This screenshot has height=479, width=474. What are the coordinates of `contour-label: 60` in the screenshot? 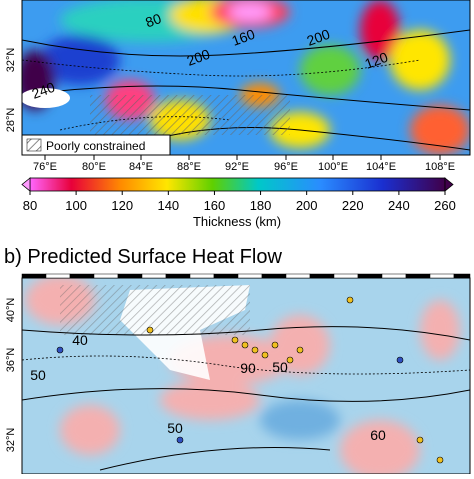 It's located at (378, 435).